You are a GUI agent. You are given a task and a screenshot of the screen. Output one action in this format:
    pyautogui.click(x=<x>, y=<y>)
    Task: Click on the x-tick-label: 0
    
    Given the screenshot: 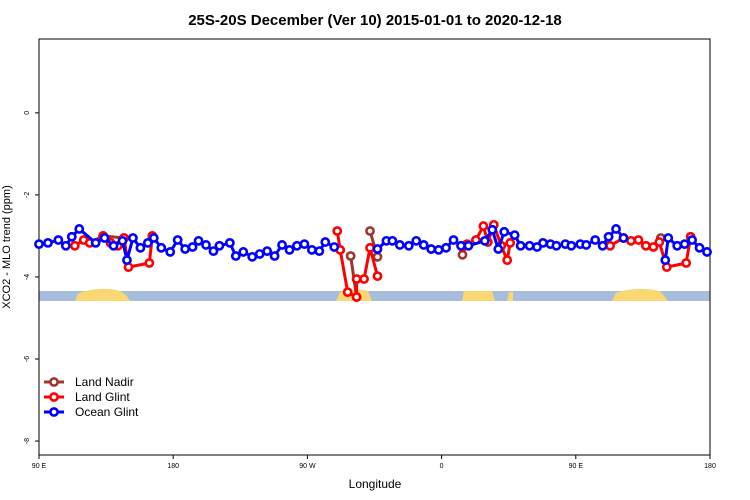 What is the action you would take?
    pyautogui.click(x=442, y=466)
    